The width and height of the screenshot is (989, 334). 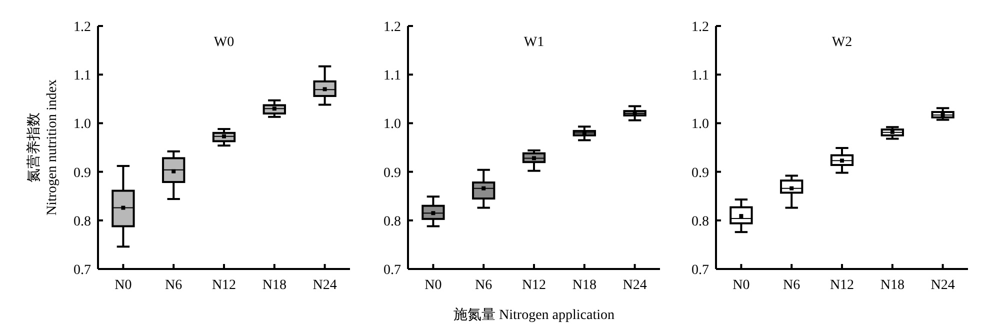 I want to click on text: W0, so click(x=224, y=42).